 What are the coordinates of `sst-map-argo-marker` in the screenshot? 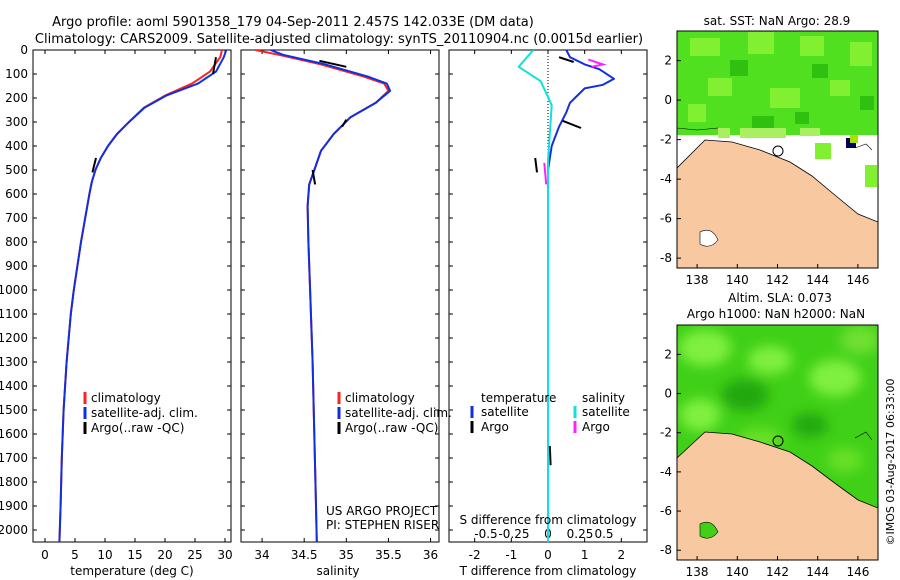 It's located at (778, 151).